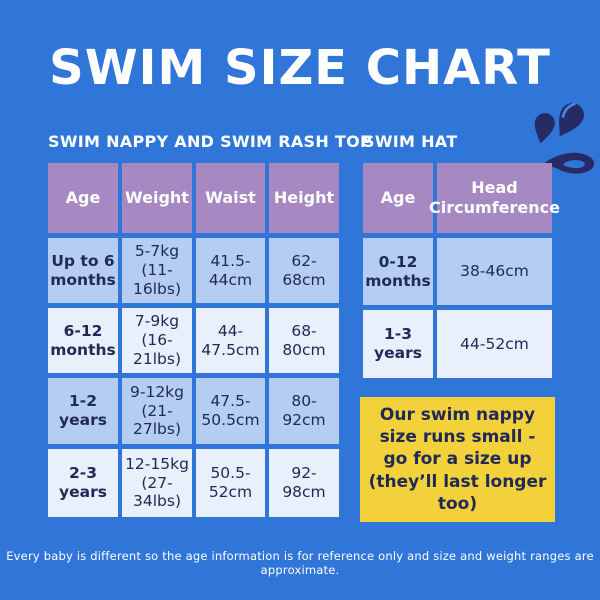  I want to click on table-cell-weight: 9-12kg (21-27lbs), so click(157, 411).